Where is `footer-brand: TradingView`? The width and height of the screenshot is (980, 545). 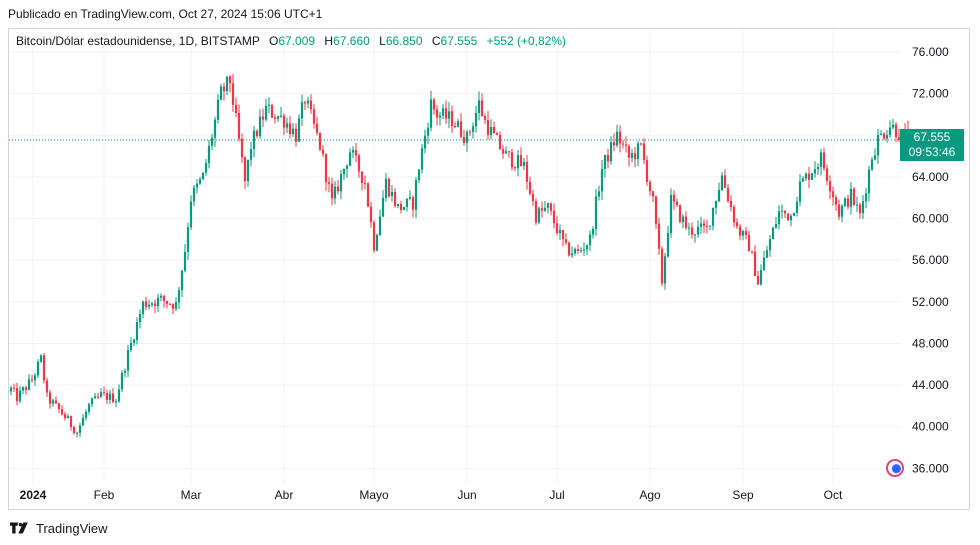
footer-brand: TradingView is located at coordinates (59, 528).